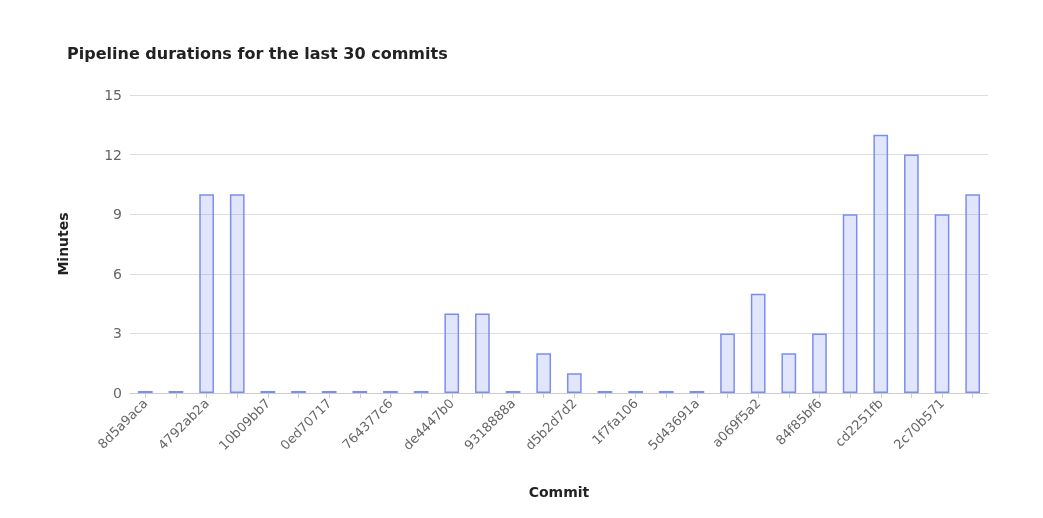  I want to click on x-axis-title: Commit, so click(559, 492).